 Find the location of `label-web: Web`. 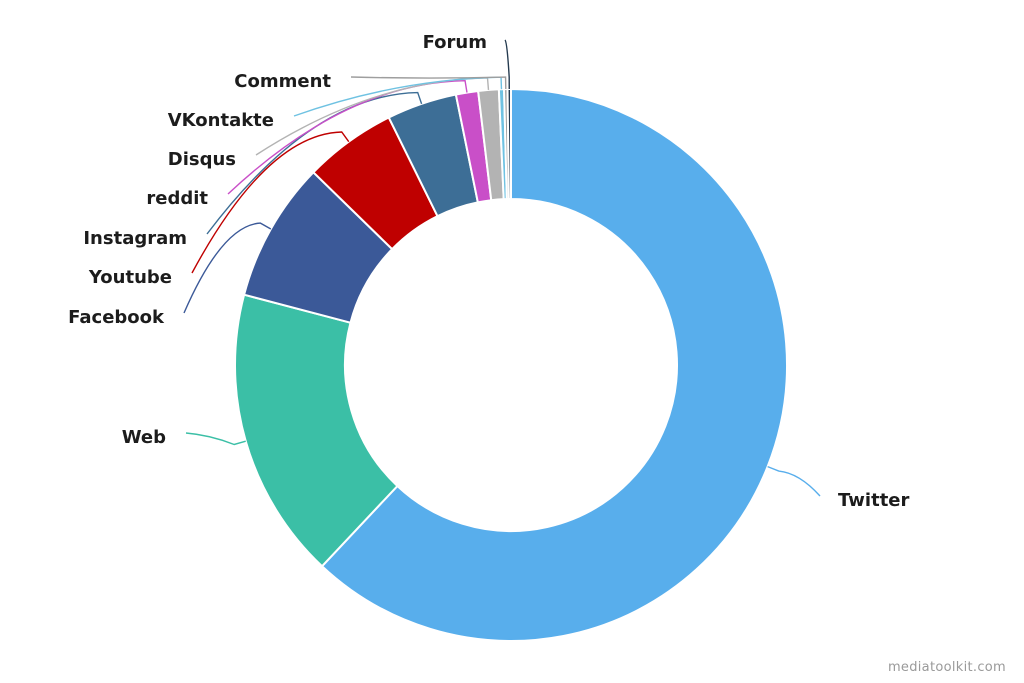

label-web: Web is located at coordinates (144, 437).